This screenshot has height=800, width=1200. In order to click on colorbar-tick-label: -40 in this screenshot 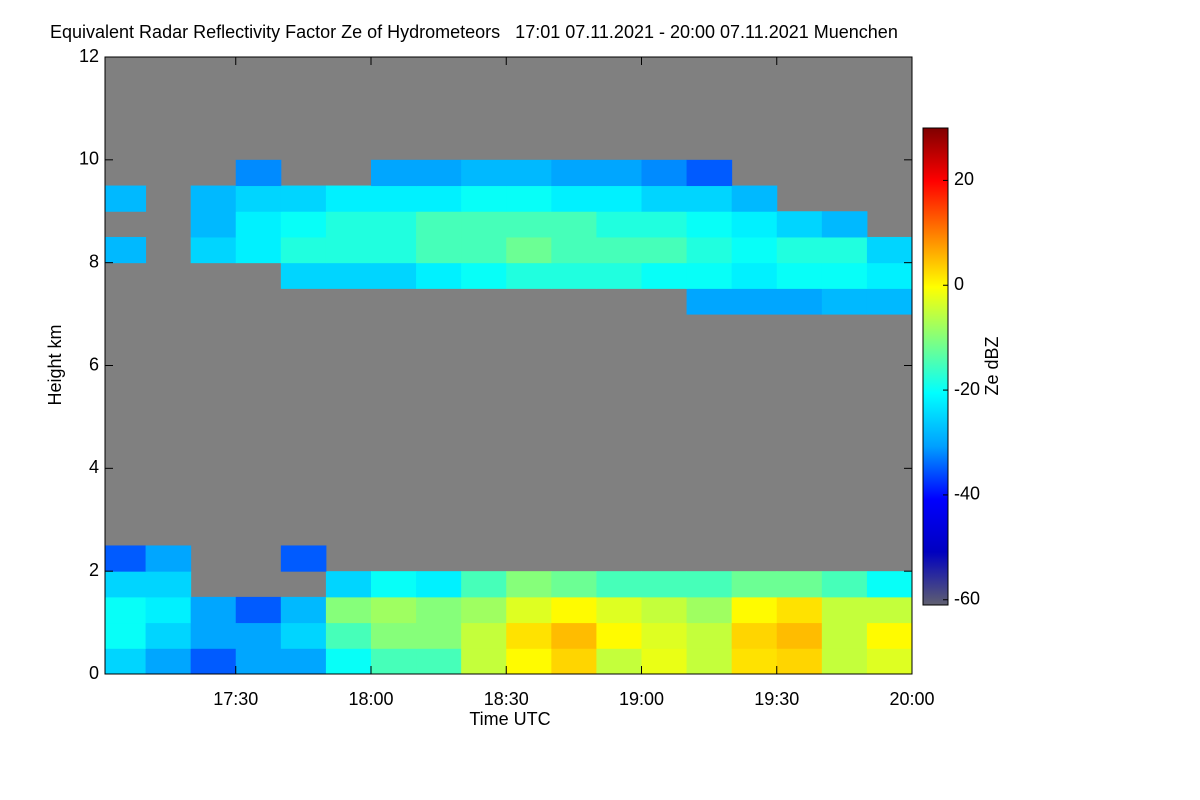, I will do `click(967, 494)`.